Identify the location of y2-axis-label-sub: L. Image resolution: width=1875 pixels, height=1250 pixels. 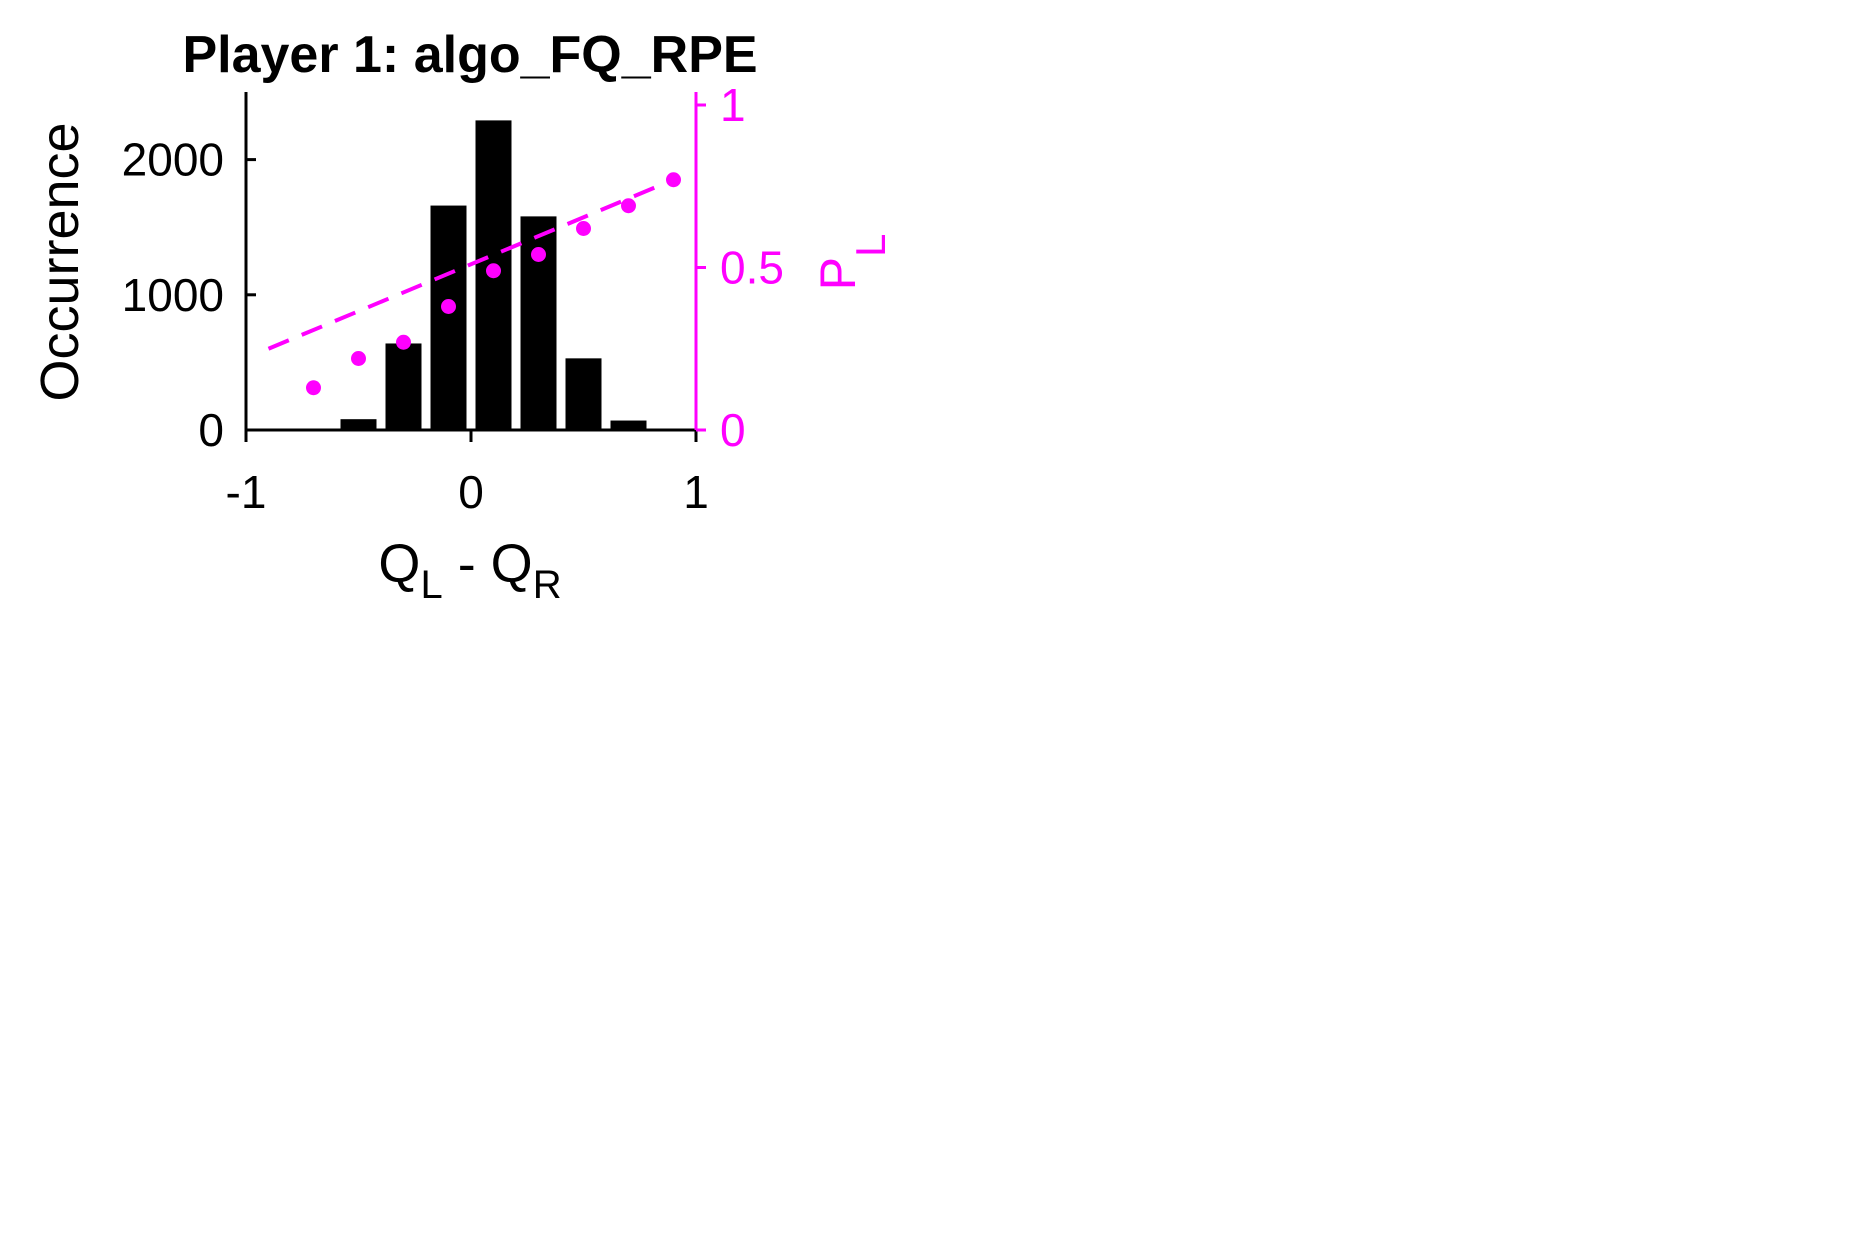
(870, 245).